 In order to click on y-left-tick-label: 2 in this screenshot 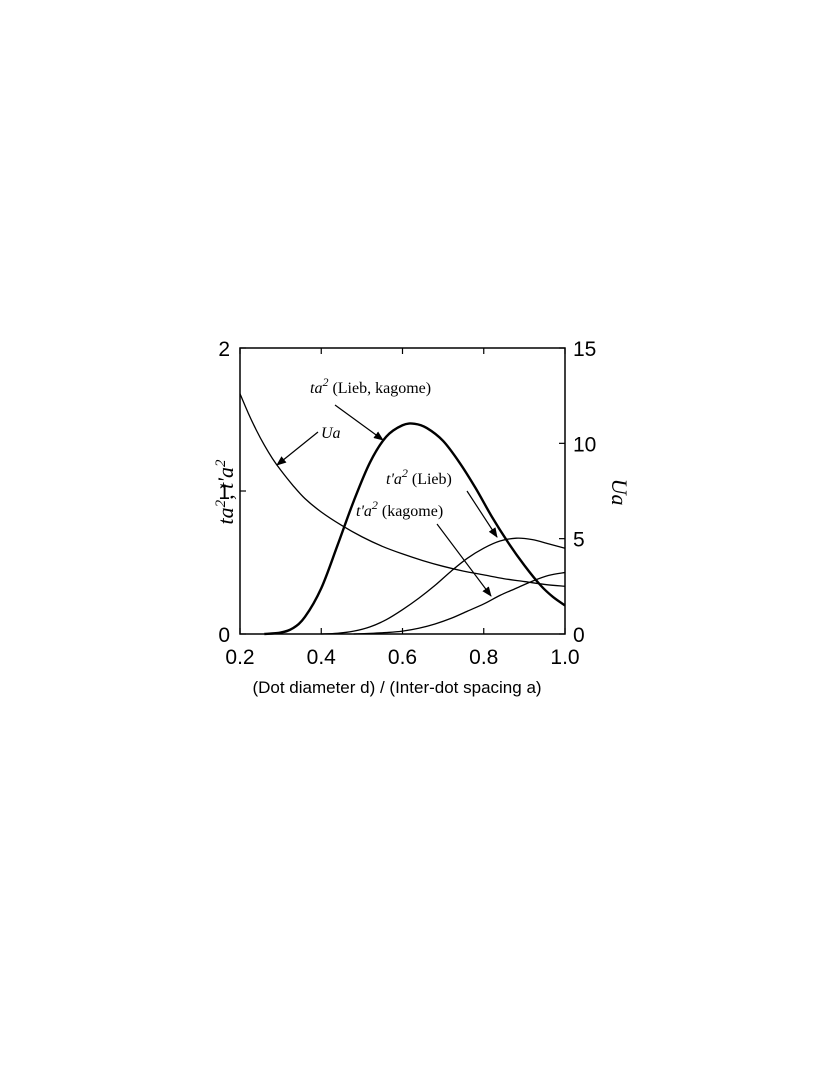, I will do `click(224, 349)`.